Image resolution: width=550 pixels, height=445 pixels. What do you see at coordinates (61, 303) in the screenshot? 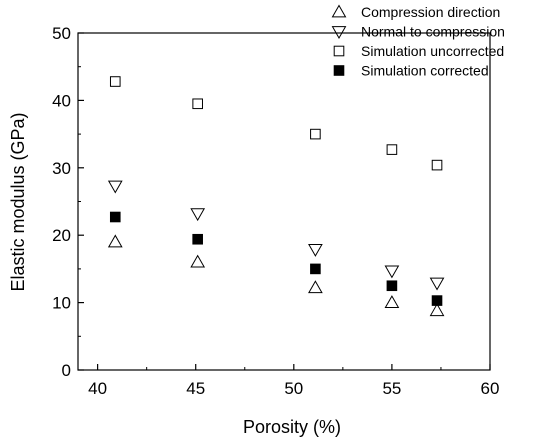
I see `y-tick-label: 10` at bounding box center [61, 303].